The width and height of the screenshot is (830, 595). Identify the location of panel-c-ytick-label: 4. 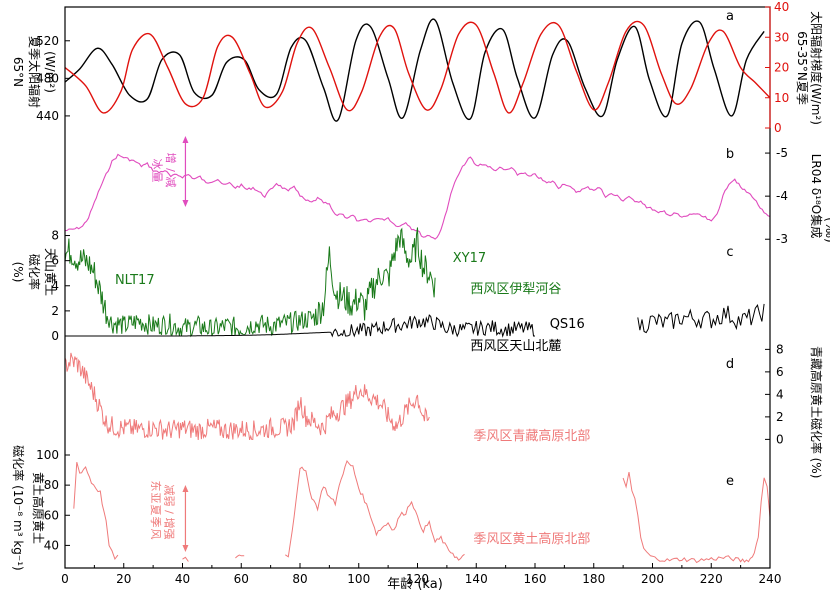
(55, 286).